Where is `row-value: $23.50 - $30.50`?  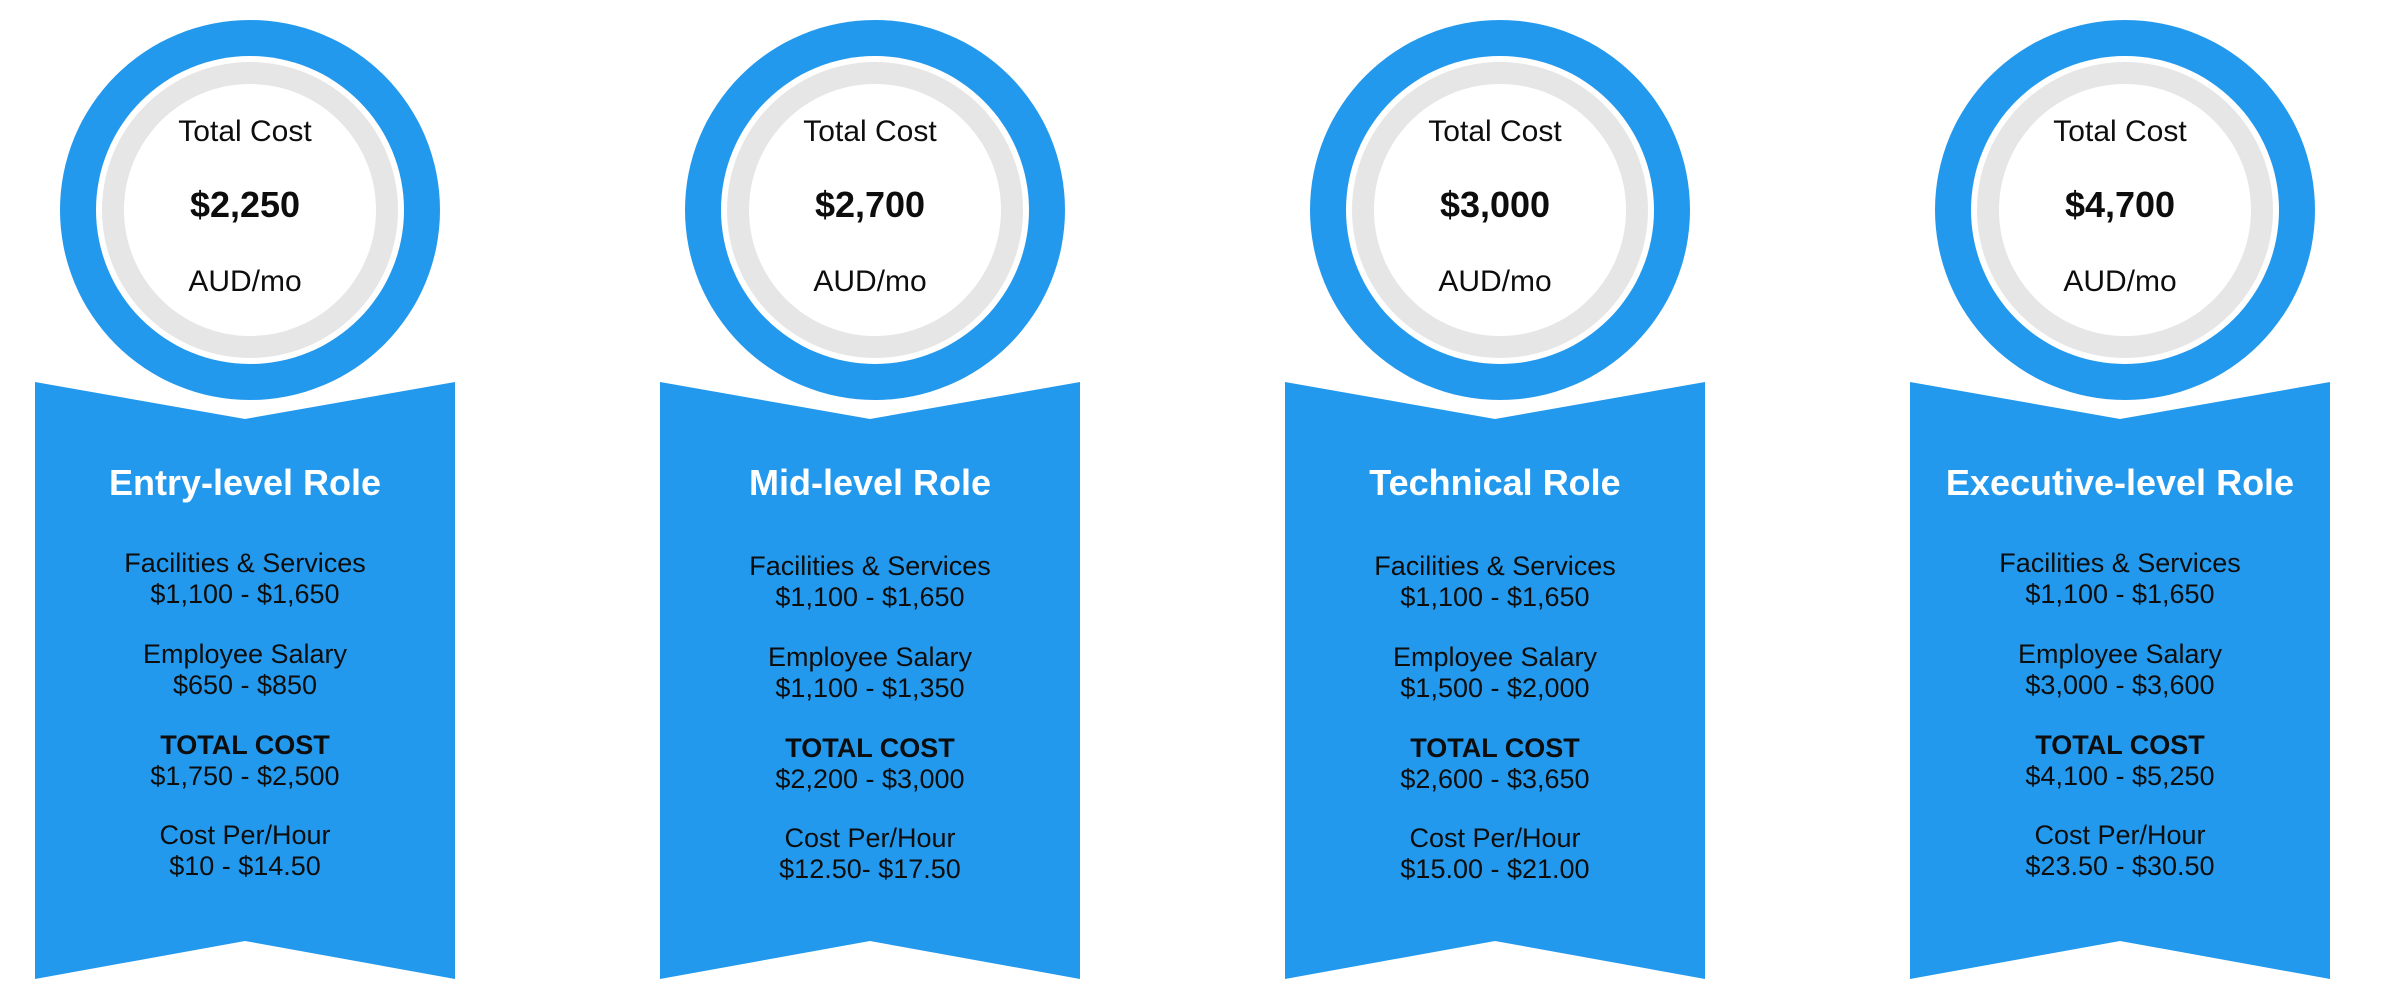 row-value: $23.50 - $30.50 is located at coordinates (2120, 866).